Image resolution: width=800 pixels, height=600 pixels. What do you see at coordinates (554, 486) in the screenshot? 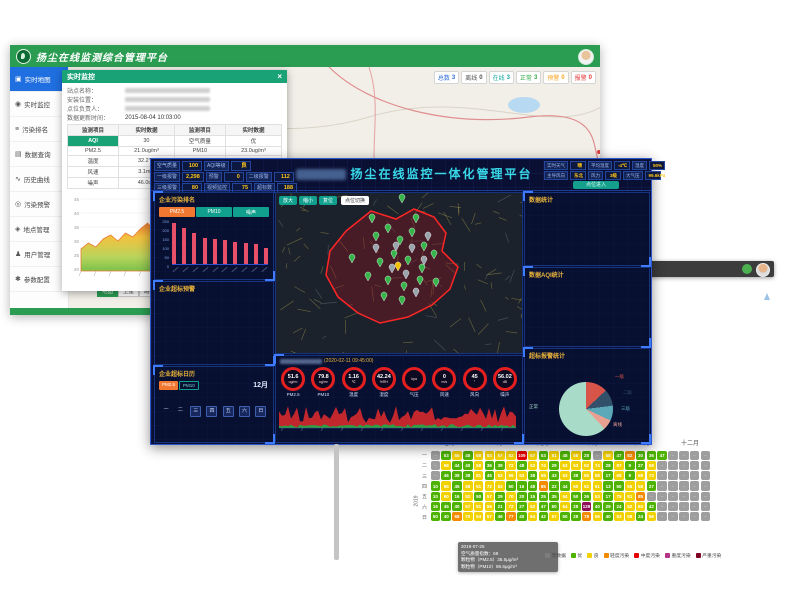
I see `heatmap-cell: 22` at bounding box center [554, 486].